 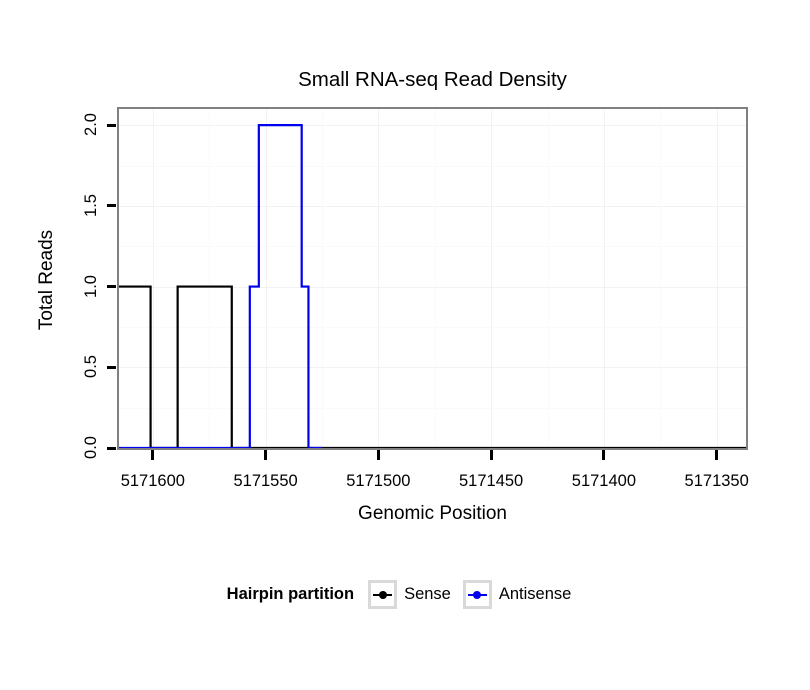 What do you see at coordinates (91, 286) in the screenshot?
I see `y-tick-label: 1.0` at bounding box center [91, 286].